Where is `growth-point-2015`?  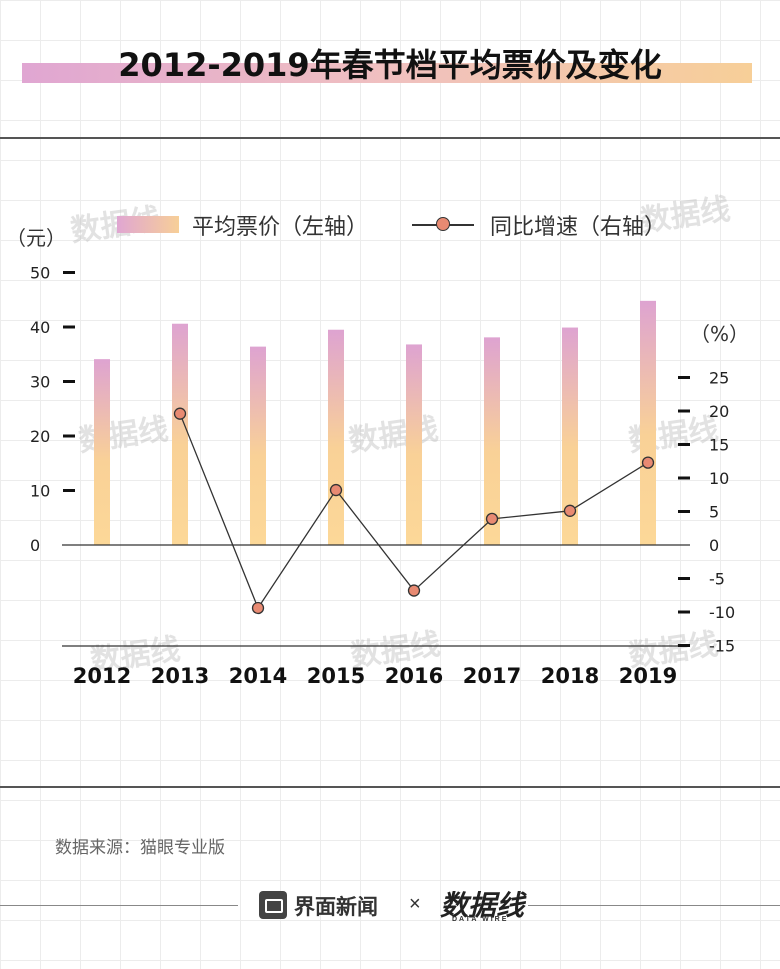 growth-point-2015 is located at coordinates (336, 490).